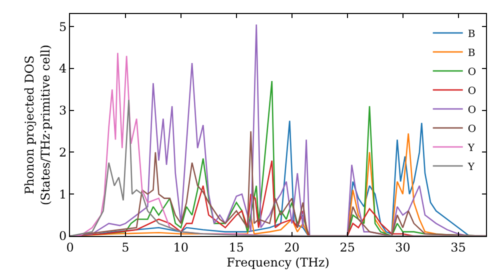  Describe the element at coordinates (126, 247) in the screenshot. I see `x-tick-label: 5` at that location.